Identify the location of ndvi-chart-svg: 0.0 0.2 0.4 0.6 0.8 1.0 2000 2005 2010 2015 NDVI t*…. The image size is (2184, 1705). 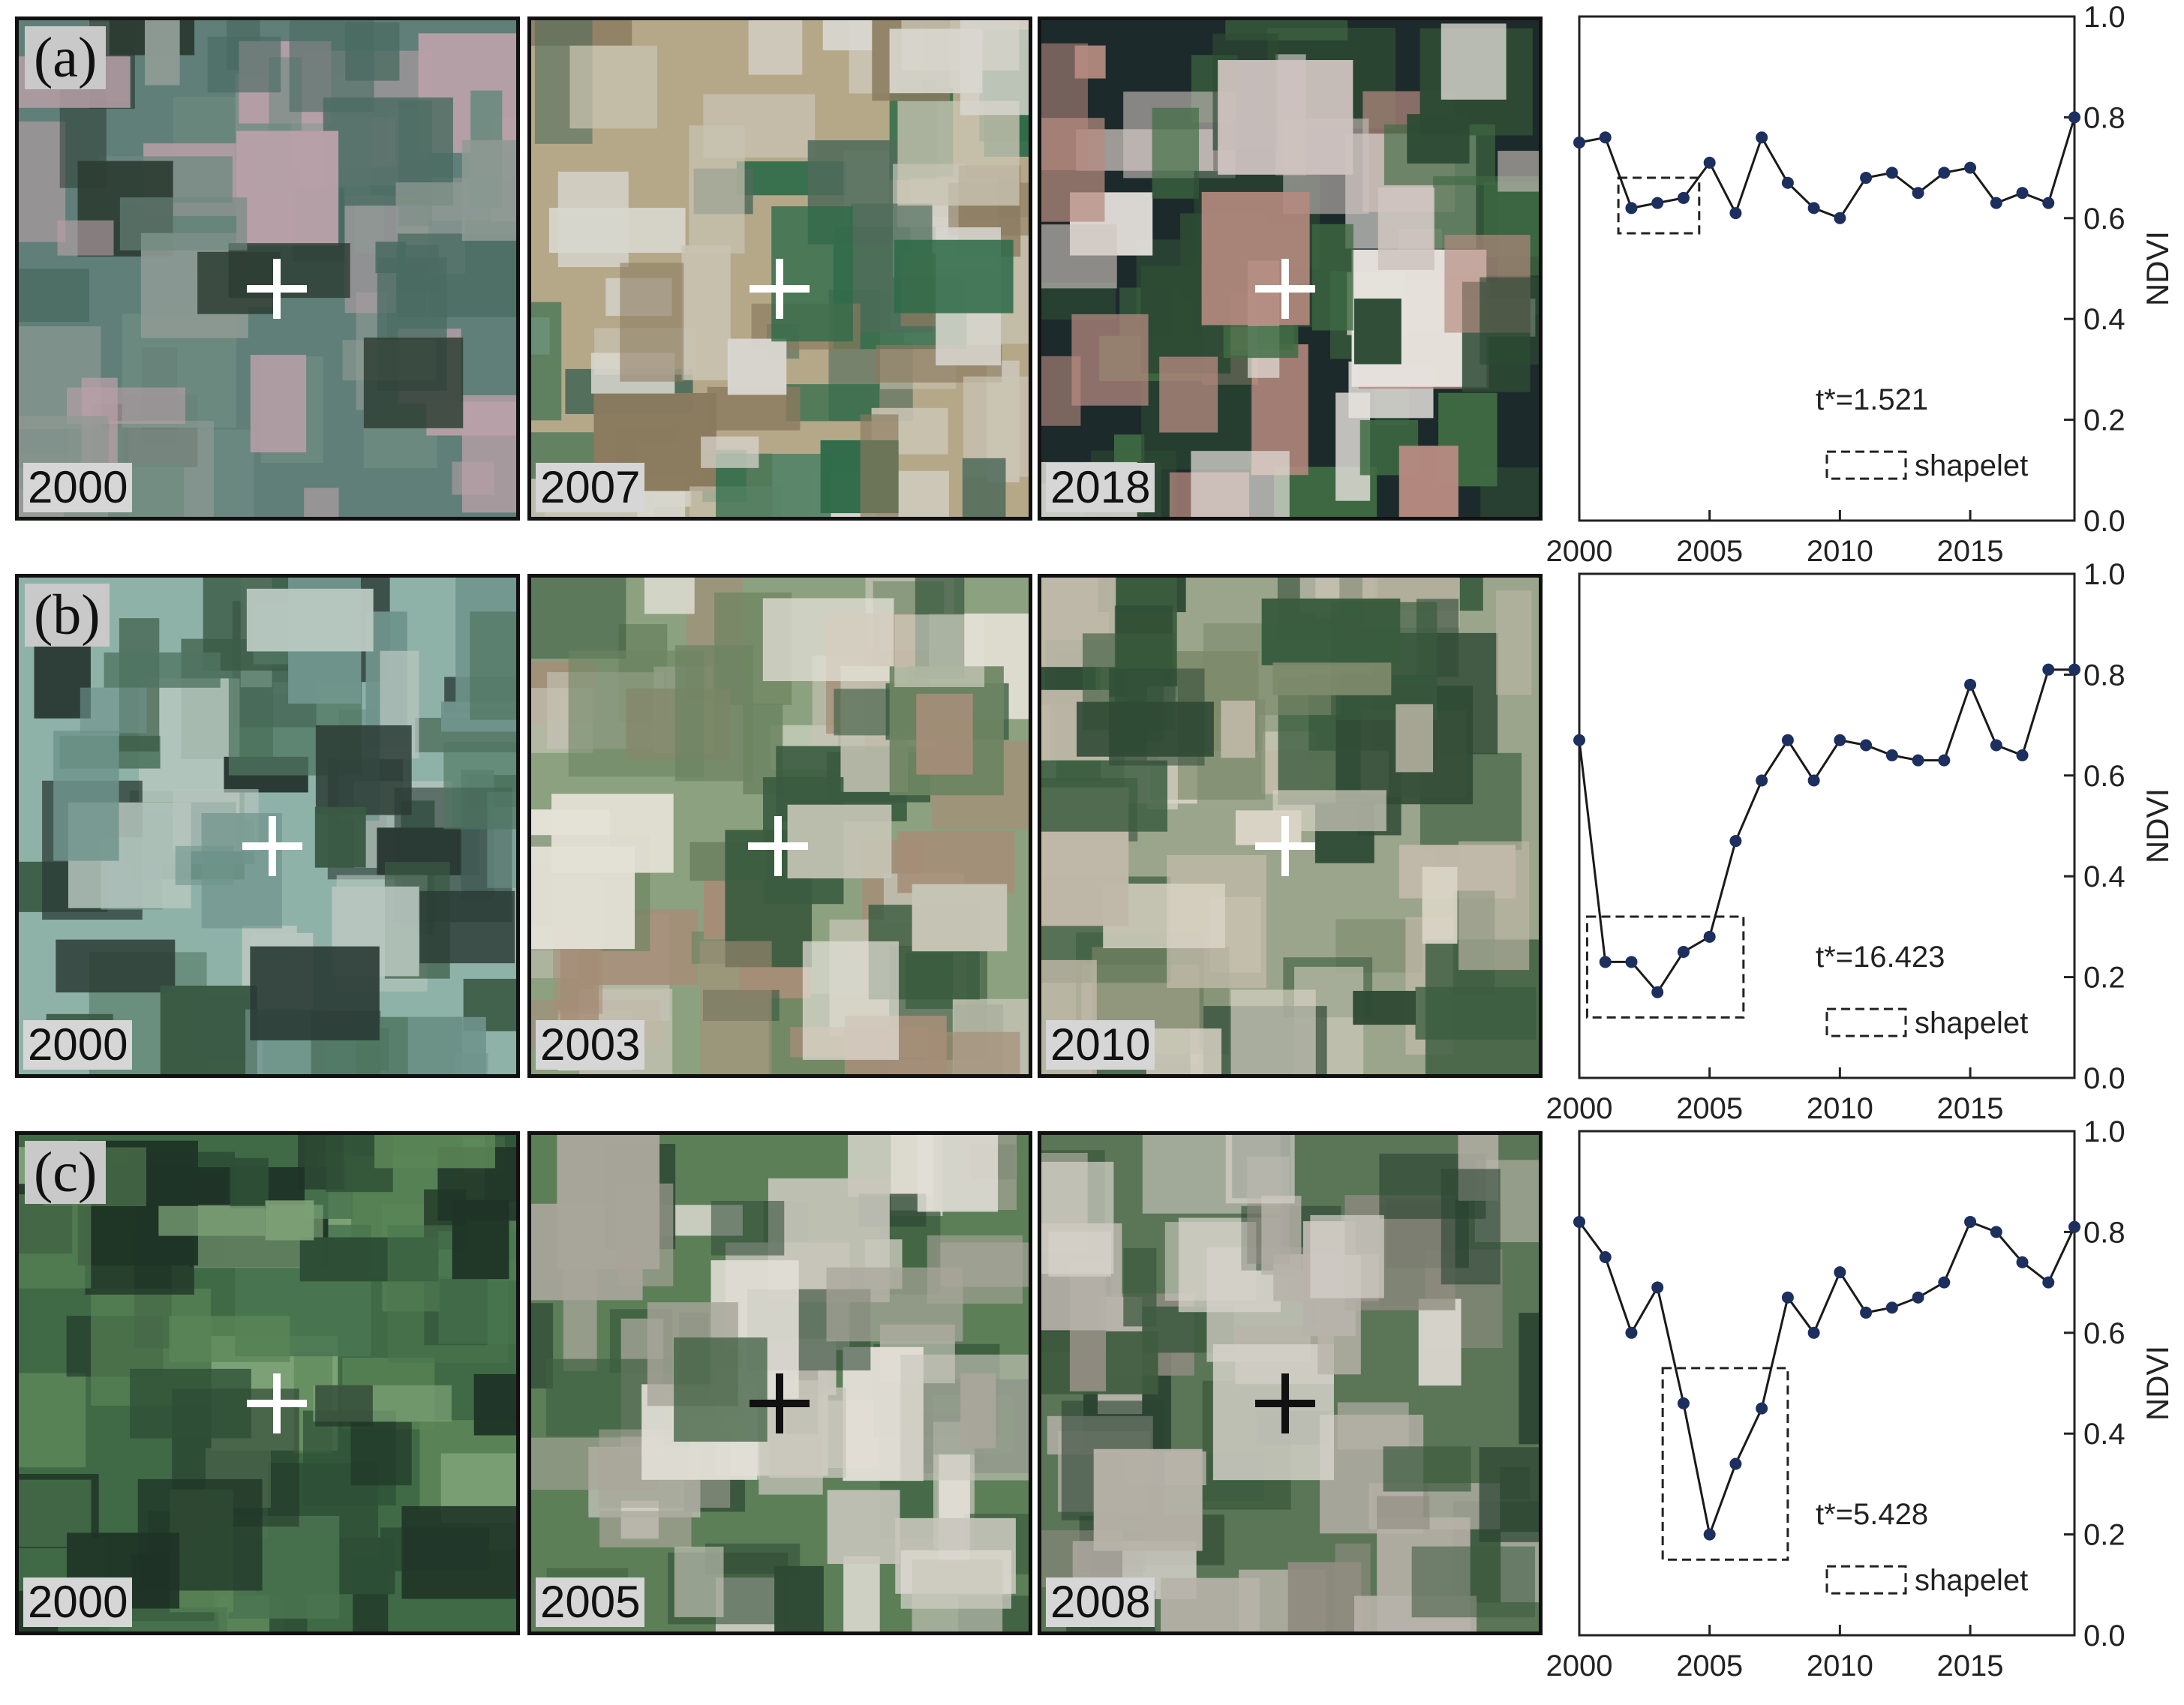
(1860, 284).